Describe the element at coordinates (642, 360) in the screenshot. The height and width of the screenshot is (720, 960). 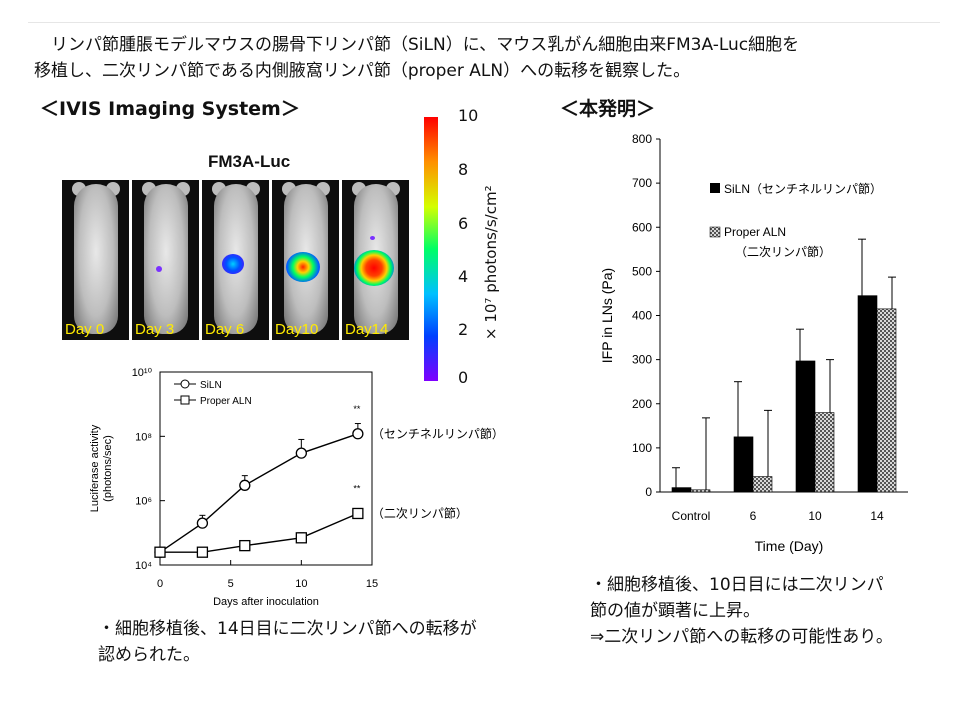
I see `y-tick-label: 300` at that location.